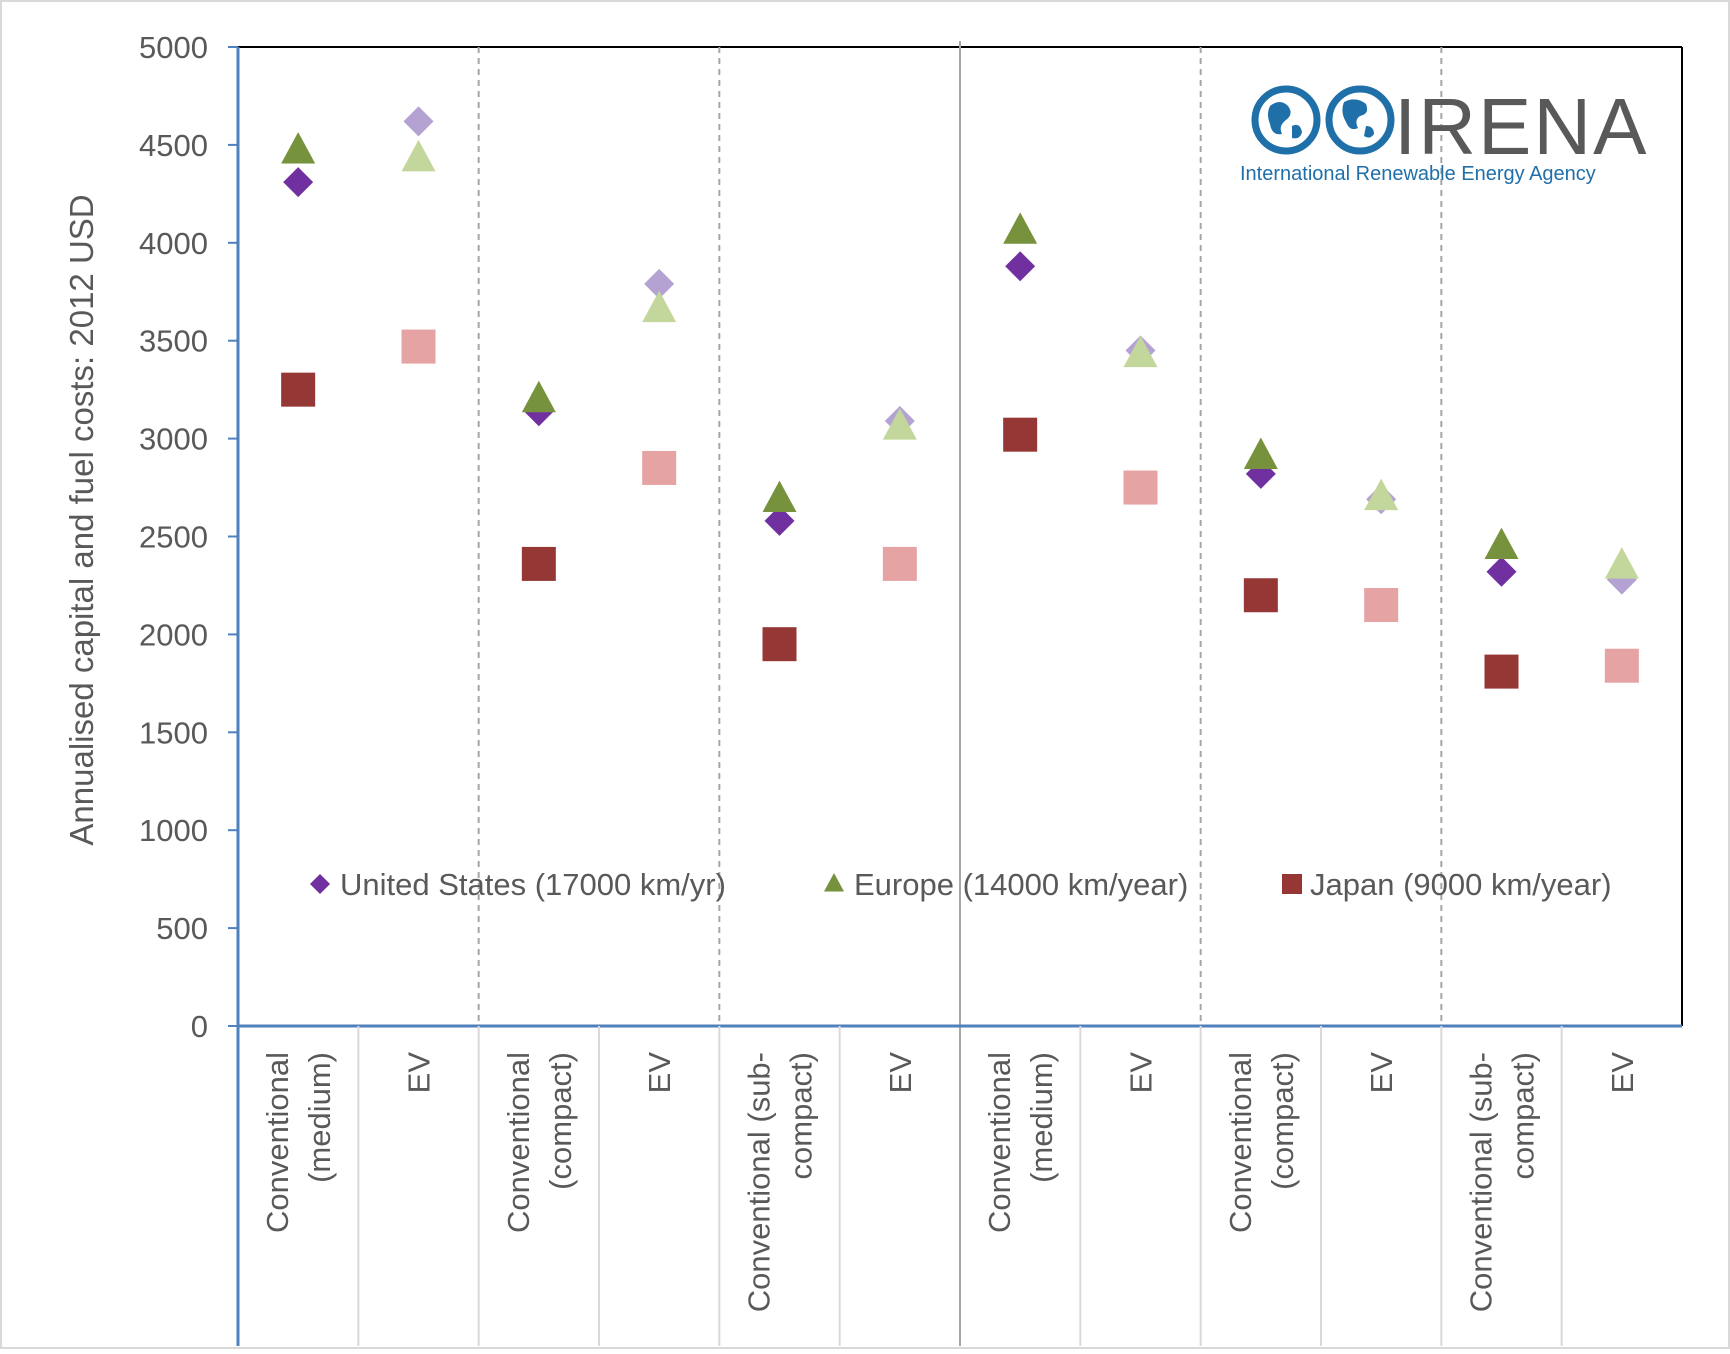 The width and height of the screenshot is (1730, 1354). What do you see at coordinates (1021, 884) in the screenshot?
I see `legend-label: Europe (14000 km/year)` at bounding box center [1021, 884].